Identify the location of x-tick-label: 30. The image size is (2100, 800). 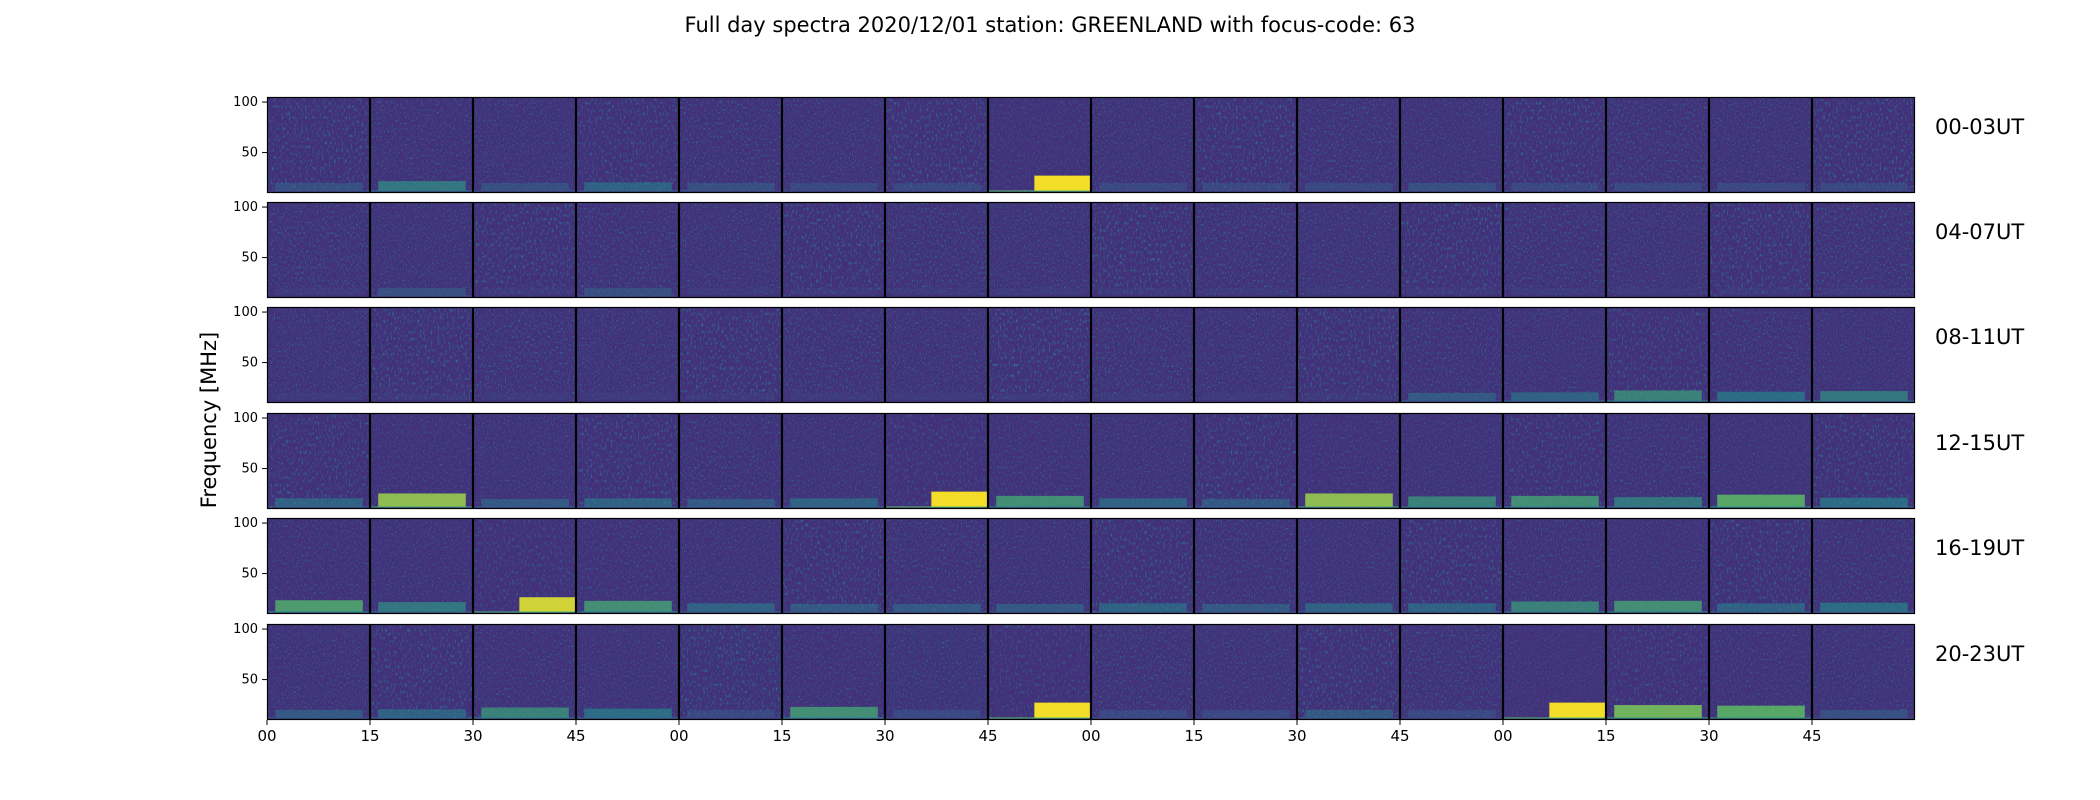
(1708, 736).